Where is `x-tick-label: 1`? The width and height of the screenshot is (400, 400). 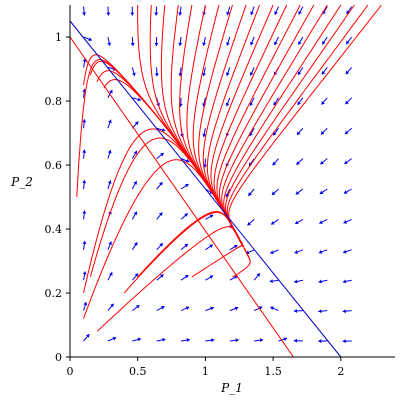
x-tick-label: 1 is located at coordinates (205, 371).